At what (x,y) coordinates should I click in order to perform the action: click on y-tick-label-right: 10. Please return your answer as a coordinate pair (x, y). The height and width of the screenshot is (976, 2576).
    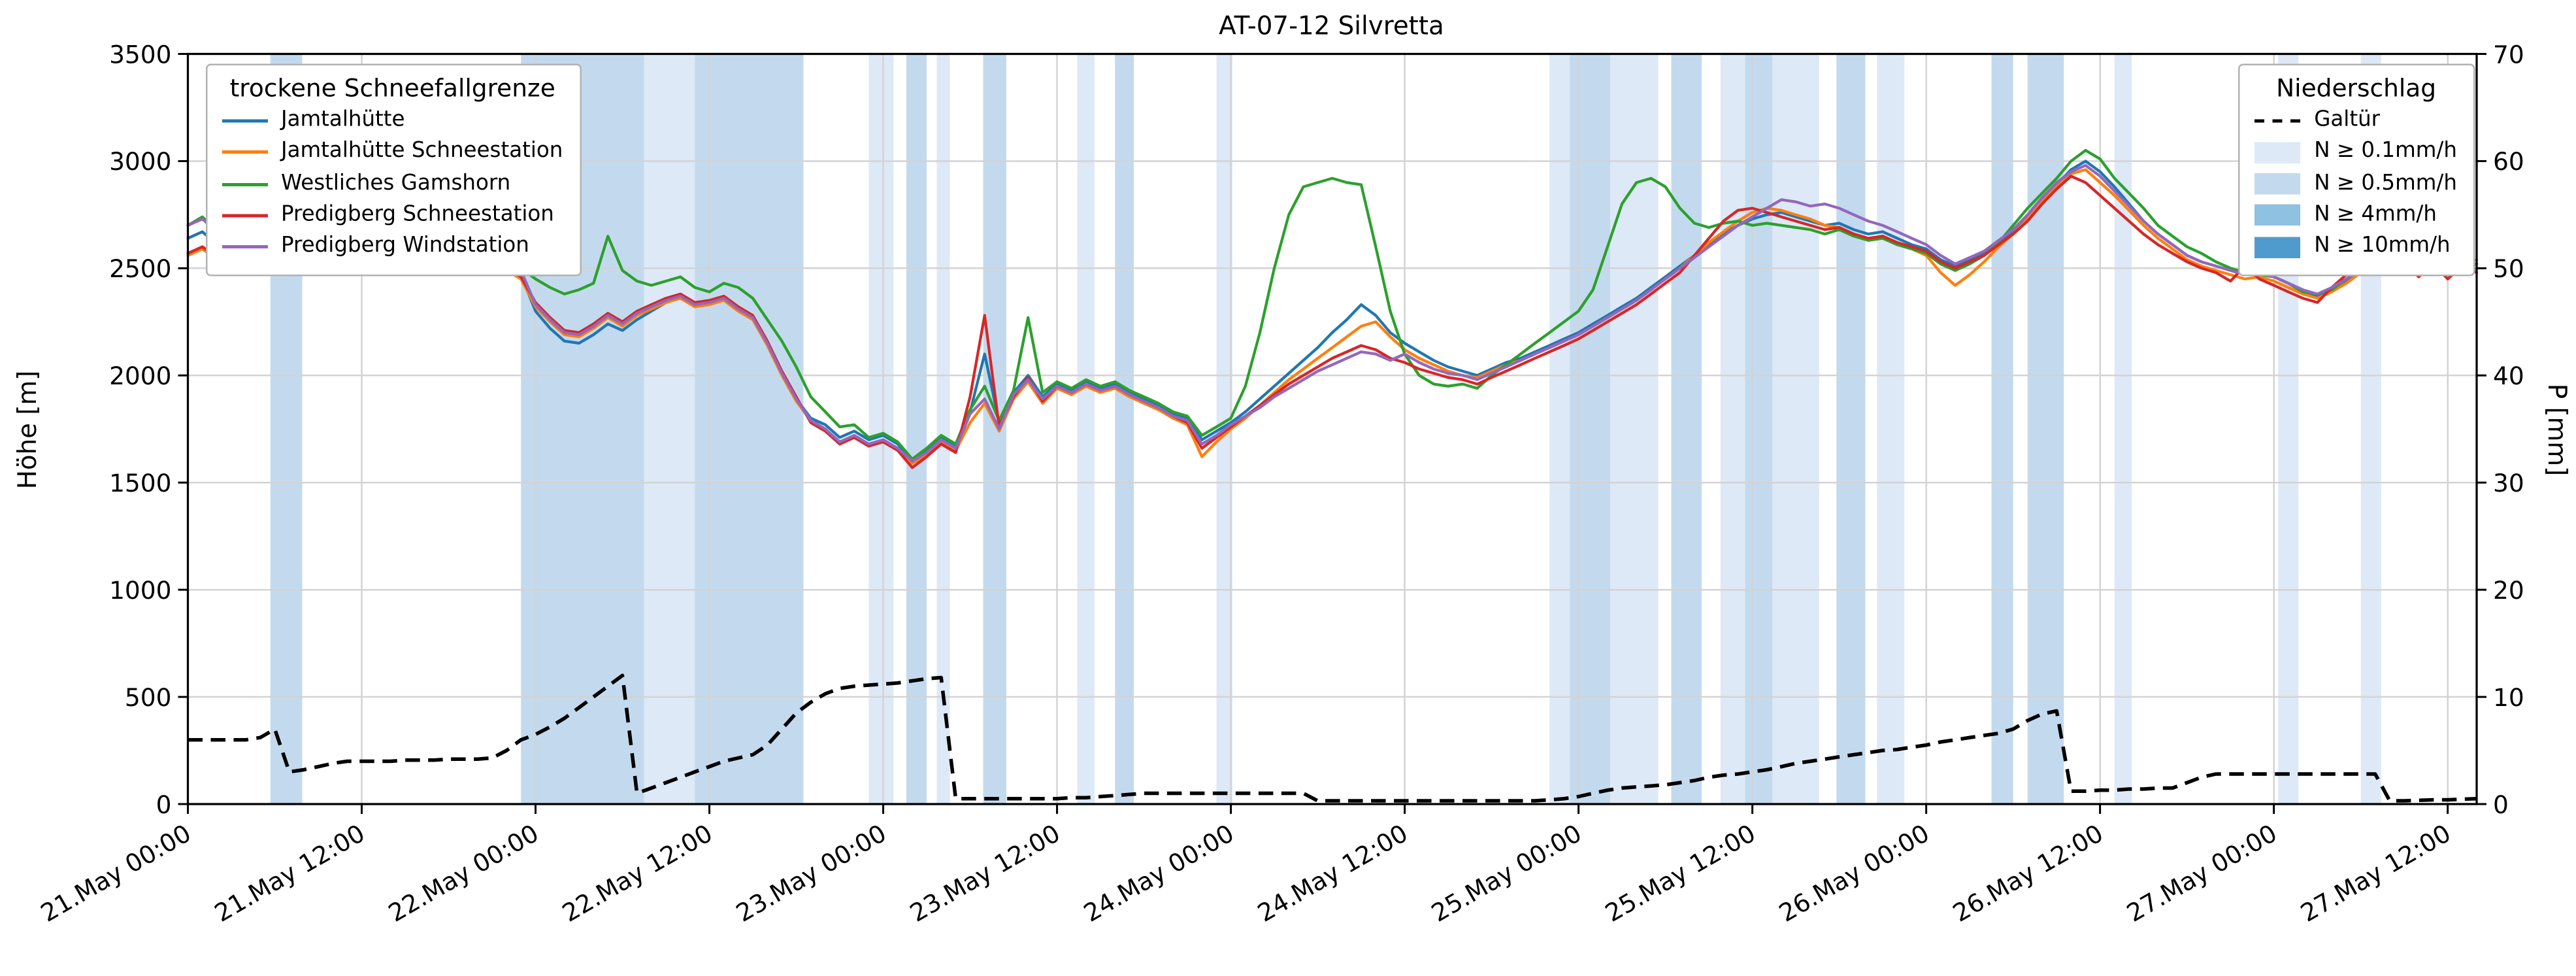
    Looking at the image, I should click on (2508, 697).